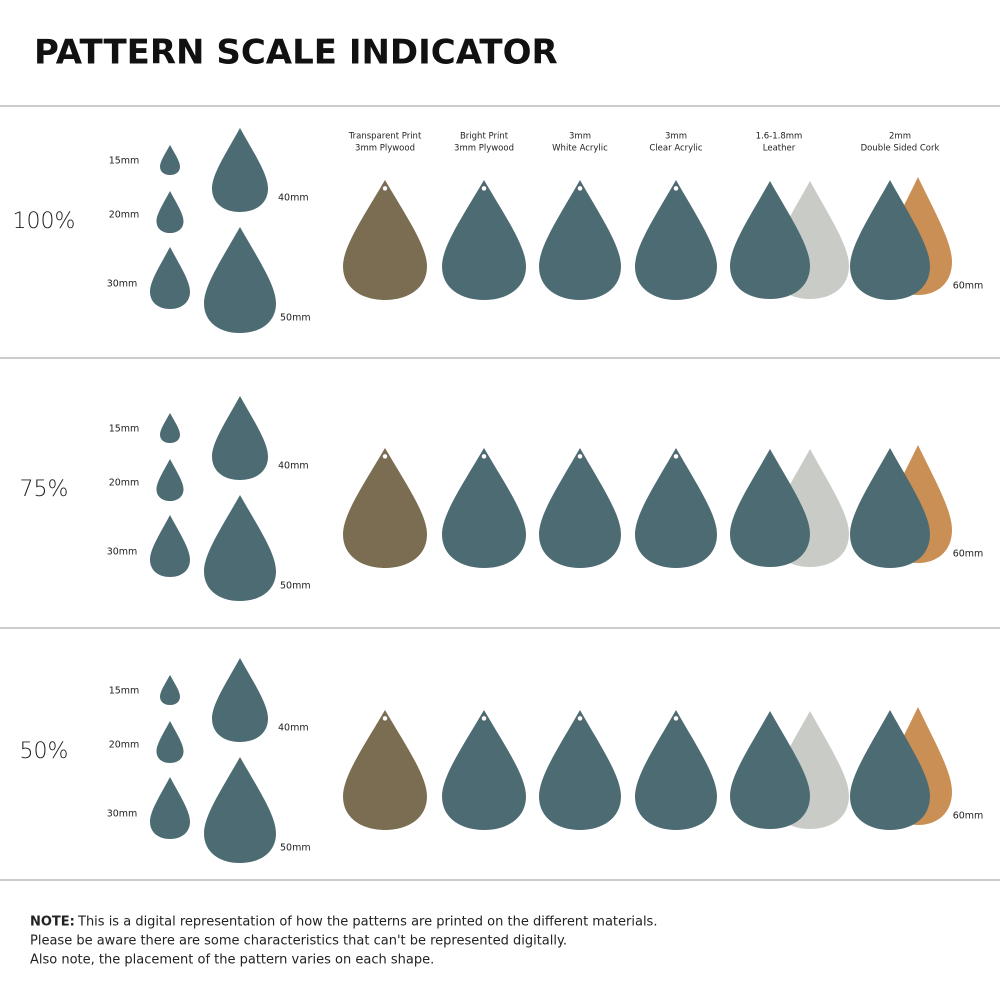 Image resolution: width=1000 pixels, height=1000 pixels. Describe the element at coordinates (385, 137) in the screenshot. I see `material-name: Transparent Print` at that location.